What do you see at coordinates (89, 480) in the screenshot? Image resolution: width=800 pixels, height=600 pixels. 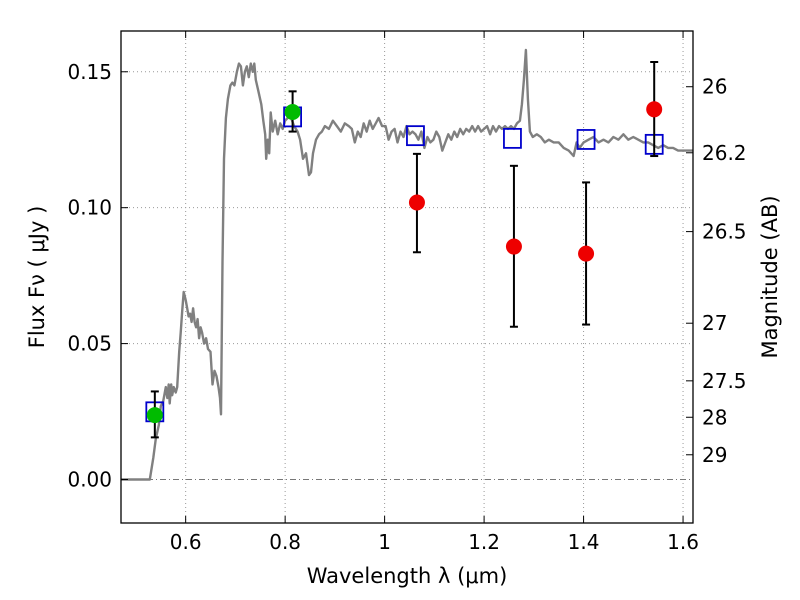 I see `y-tick-label: 0.00` at bounding box center [89, 480].